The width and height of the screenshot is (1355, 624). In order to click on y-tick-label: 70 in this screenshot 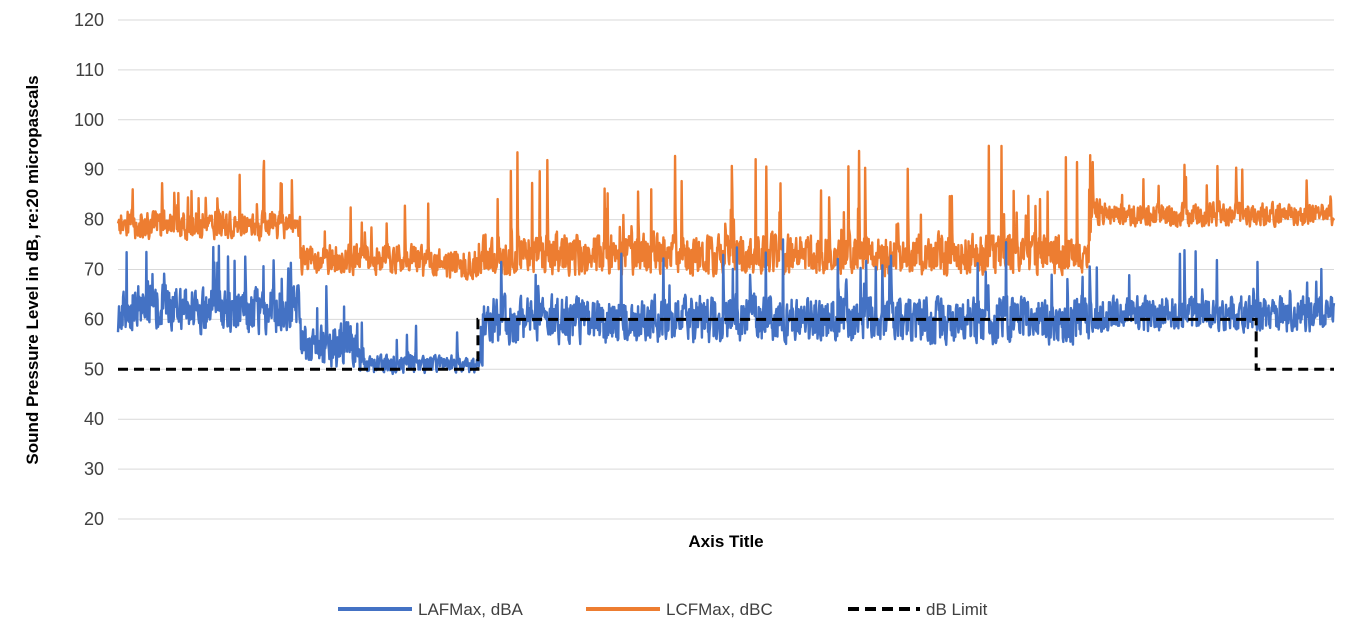, I will do `click(94, 270)`.